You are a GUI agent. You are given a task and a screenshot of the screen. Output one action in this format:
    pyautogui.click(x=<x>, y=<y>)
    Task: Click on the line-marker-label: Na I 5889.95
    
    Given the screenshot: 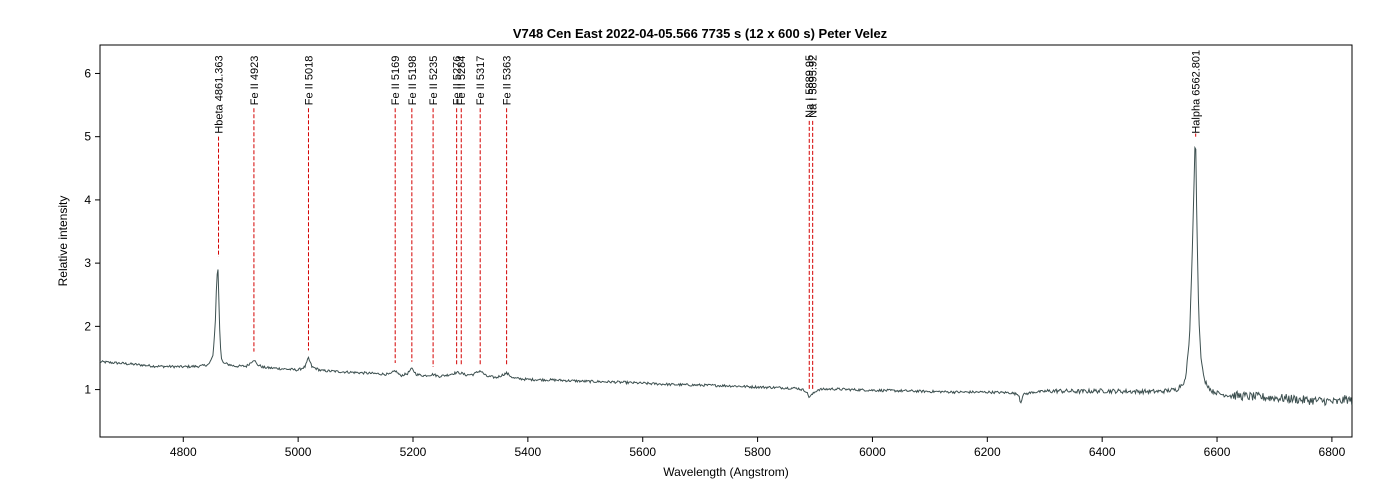 What is the action you would take?
    pyautogui.click(x=810, y=86)
    